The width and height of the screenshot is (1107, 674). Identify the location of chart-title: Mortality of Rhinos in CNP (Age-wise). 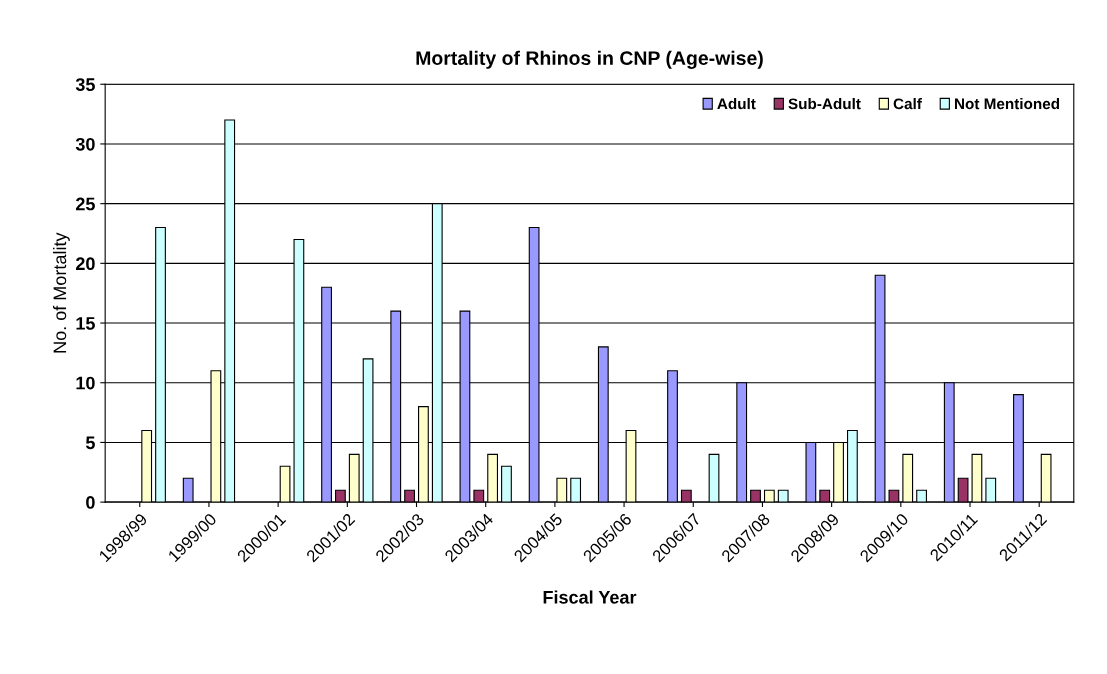
(589, 59).